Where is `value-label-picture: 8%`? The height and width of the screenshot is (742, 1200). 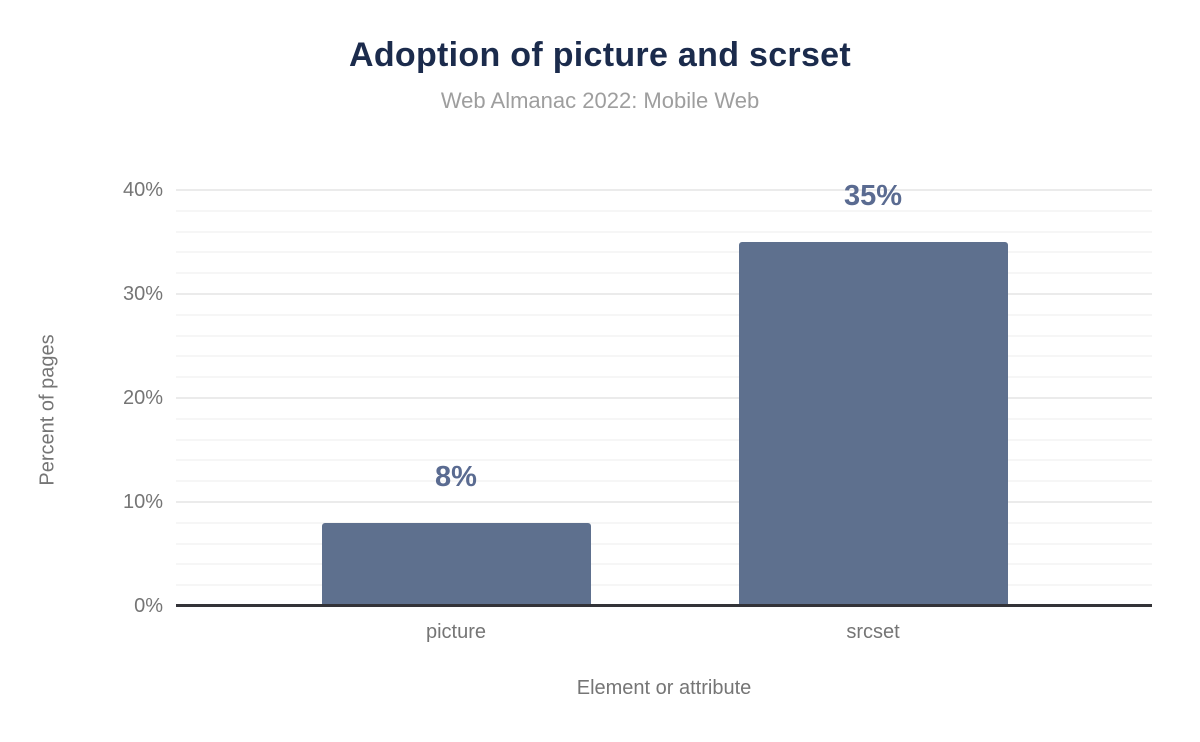
value-label-picture: 8% is located at coordinates (456, 476).